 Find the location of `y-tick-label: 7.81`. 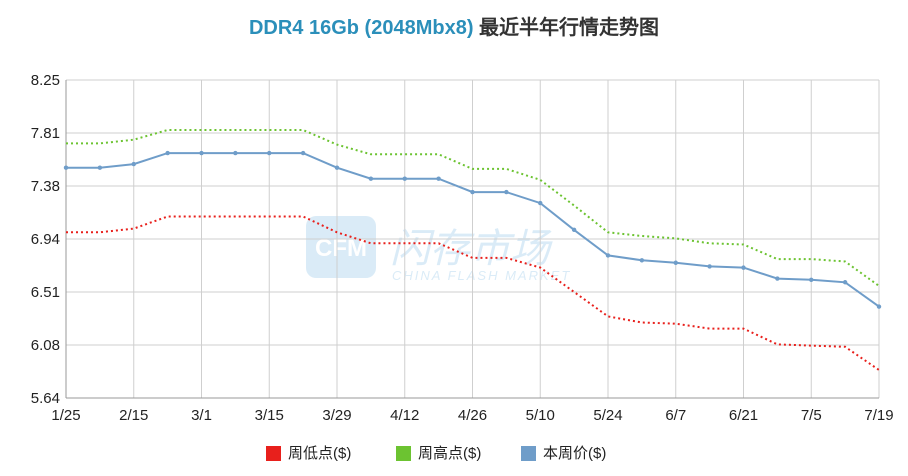

y-tick-label: 7.81 is located at coordinates (45, 133).